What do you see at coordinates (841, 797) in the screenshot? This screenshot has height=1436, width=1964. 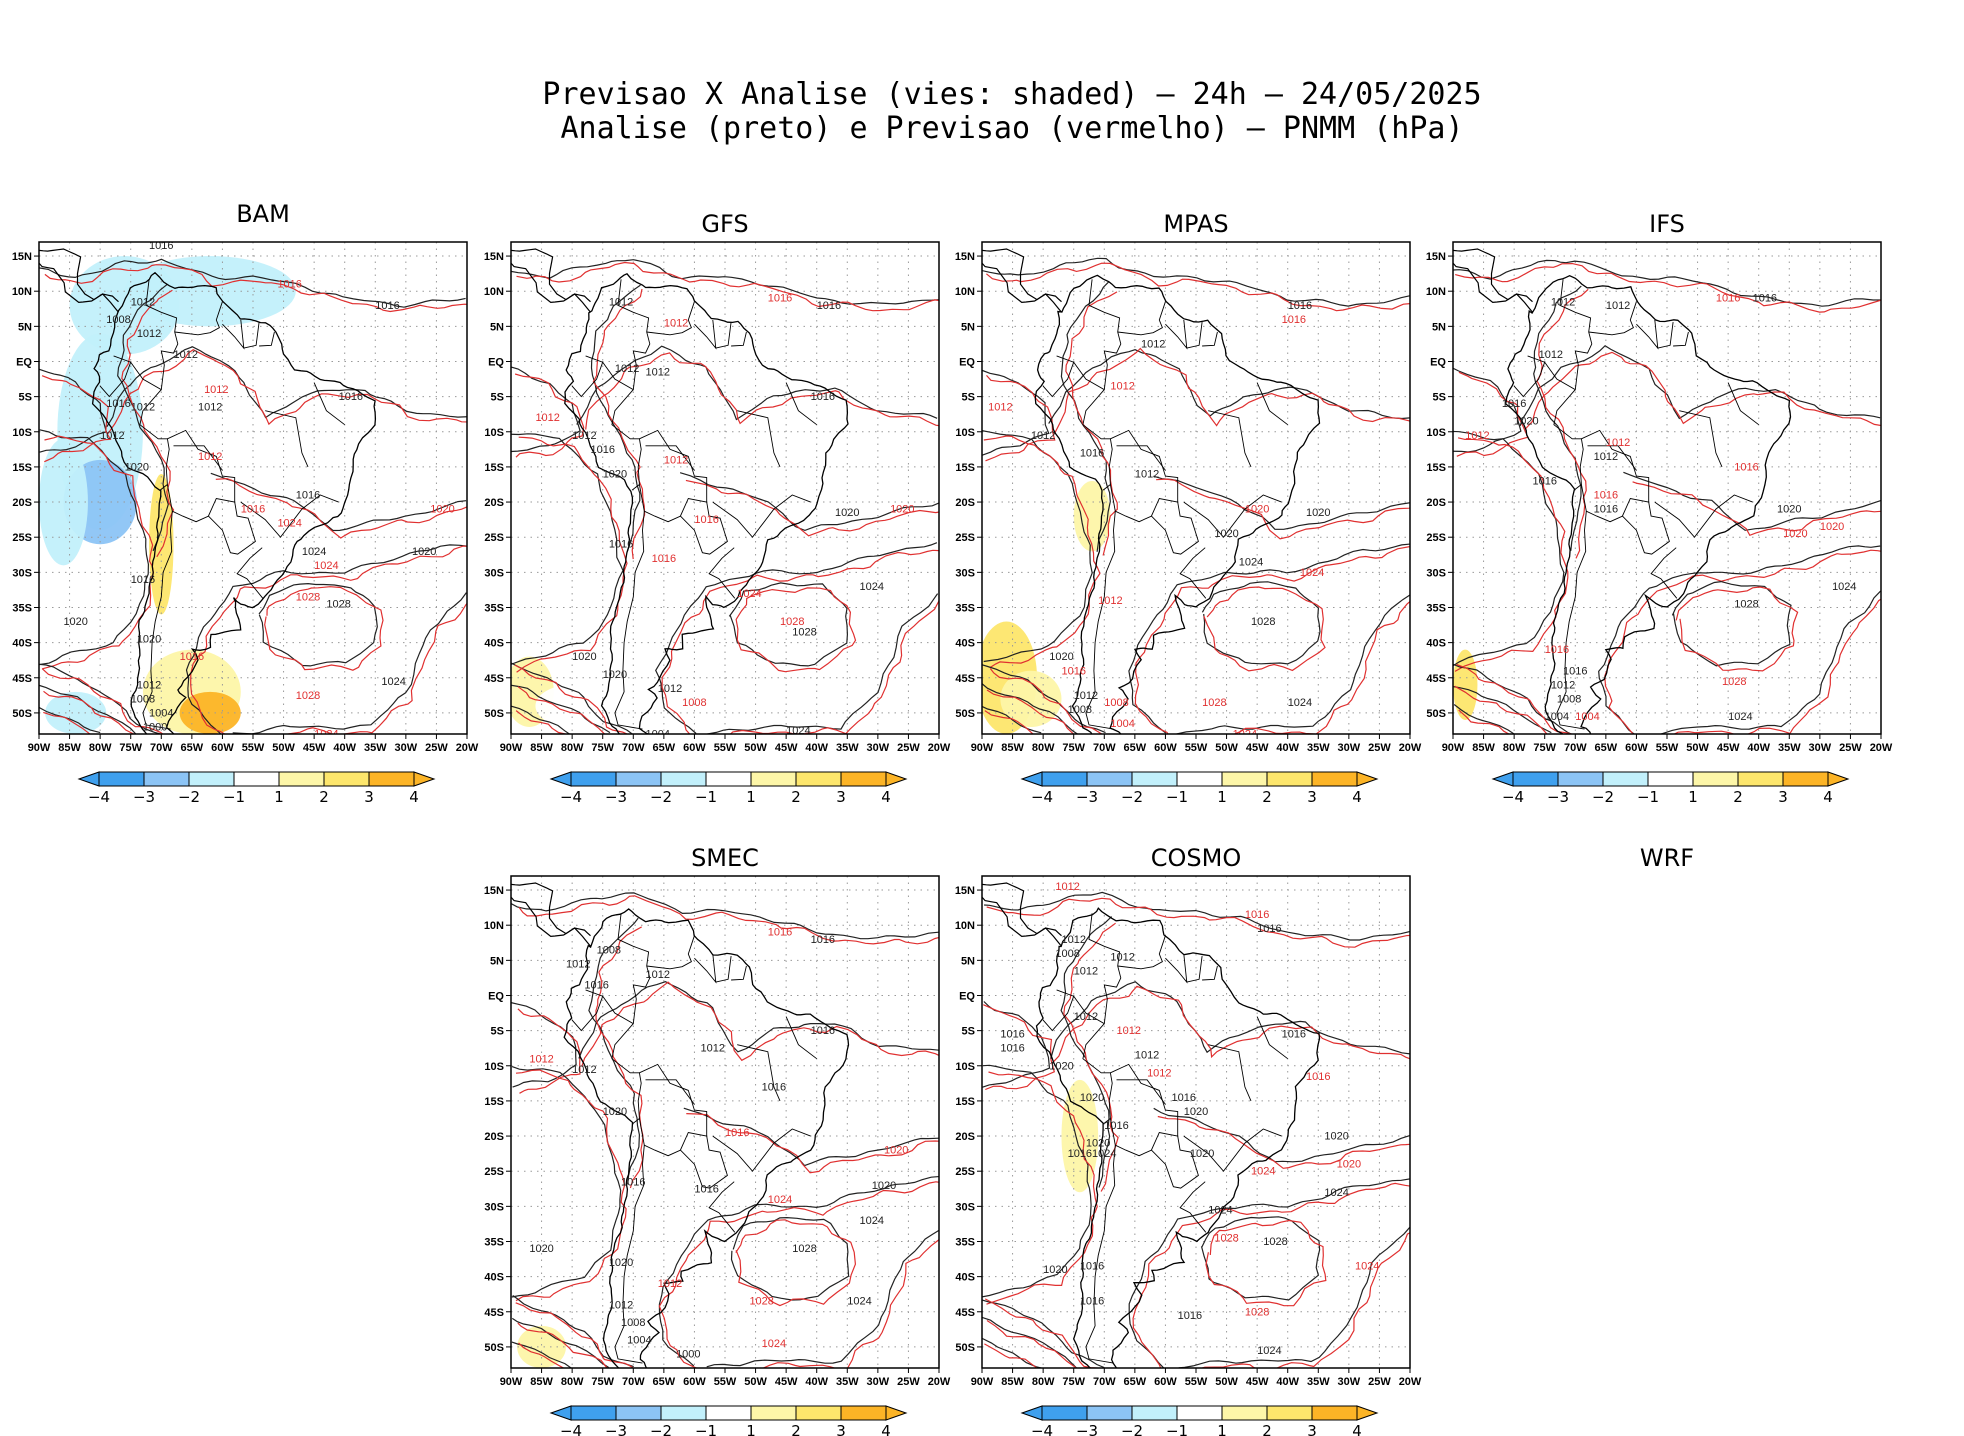 I see `colorbar-label: 3` at bounding box center [841, 797].